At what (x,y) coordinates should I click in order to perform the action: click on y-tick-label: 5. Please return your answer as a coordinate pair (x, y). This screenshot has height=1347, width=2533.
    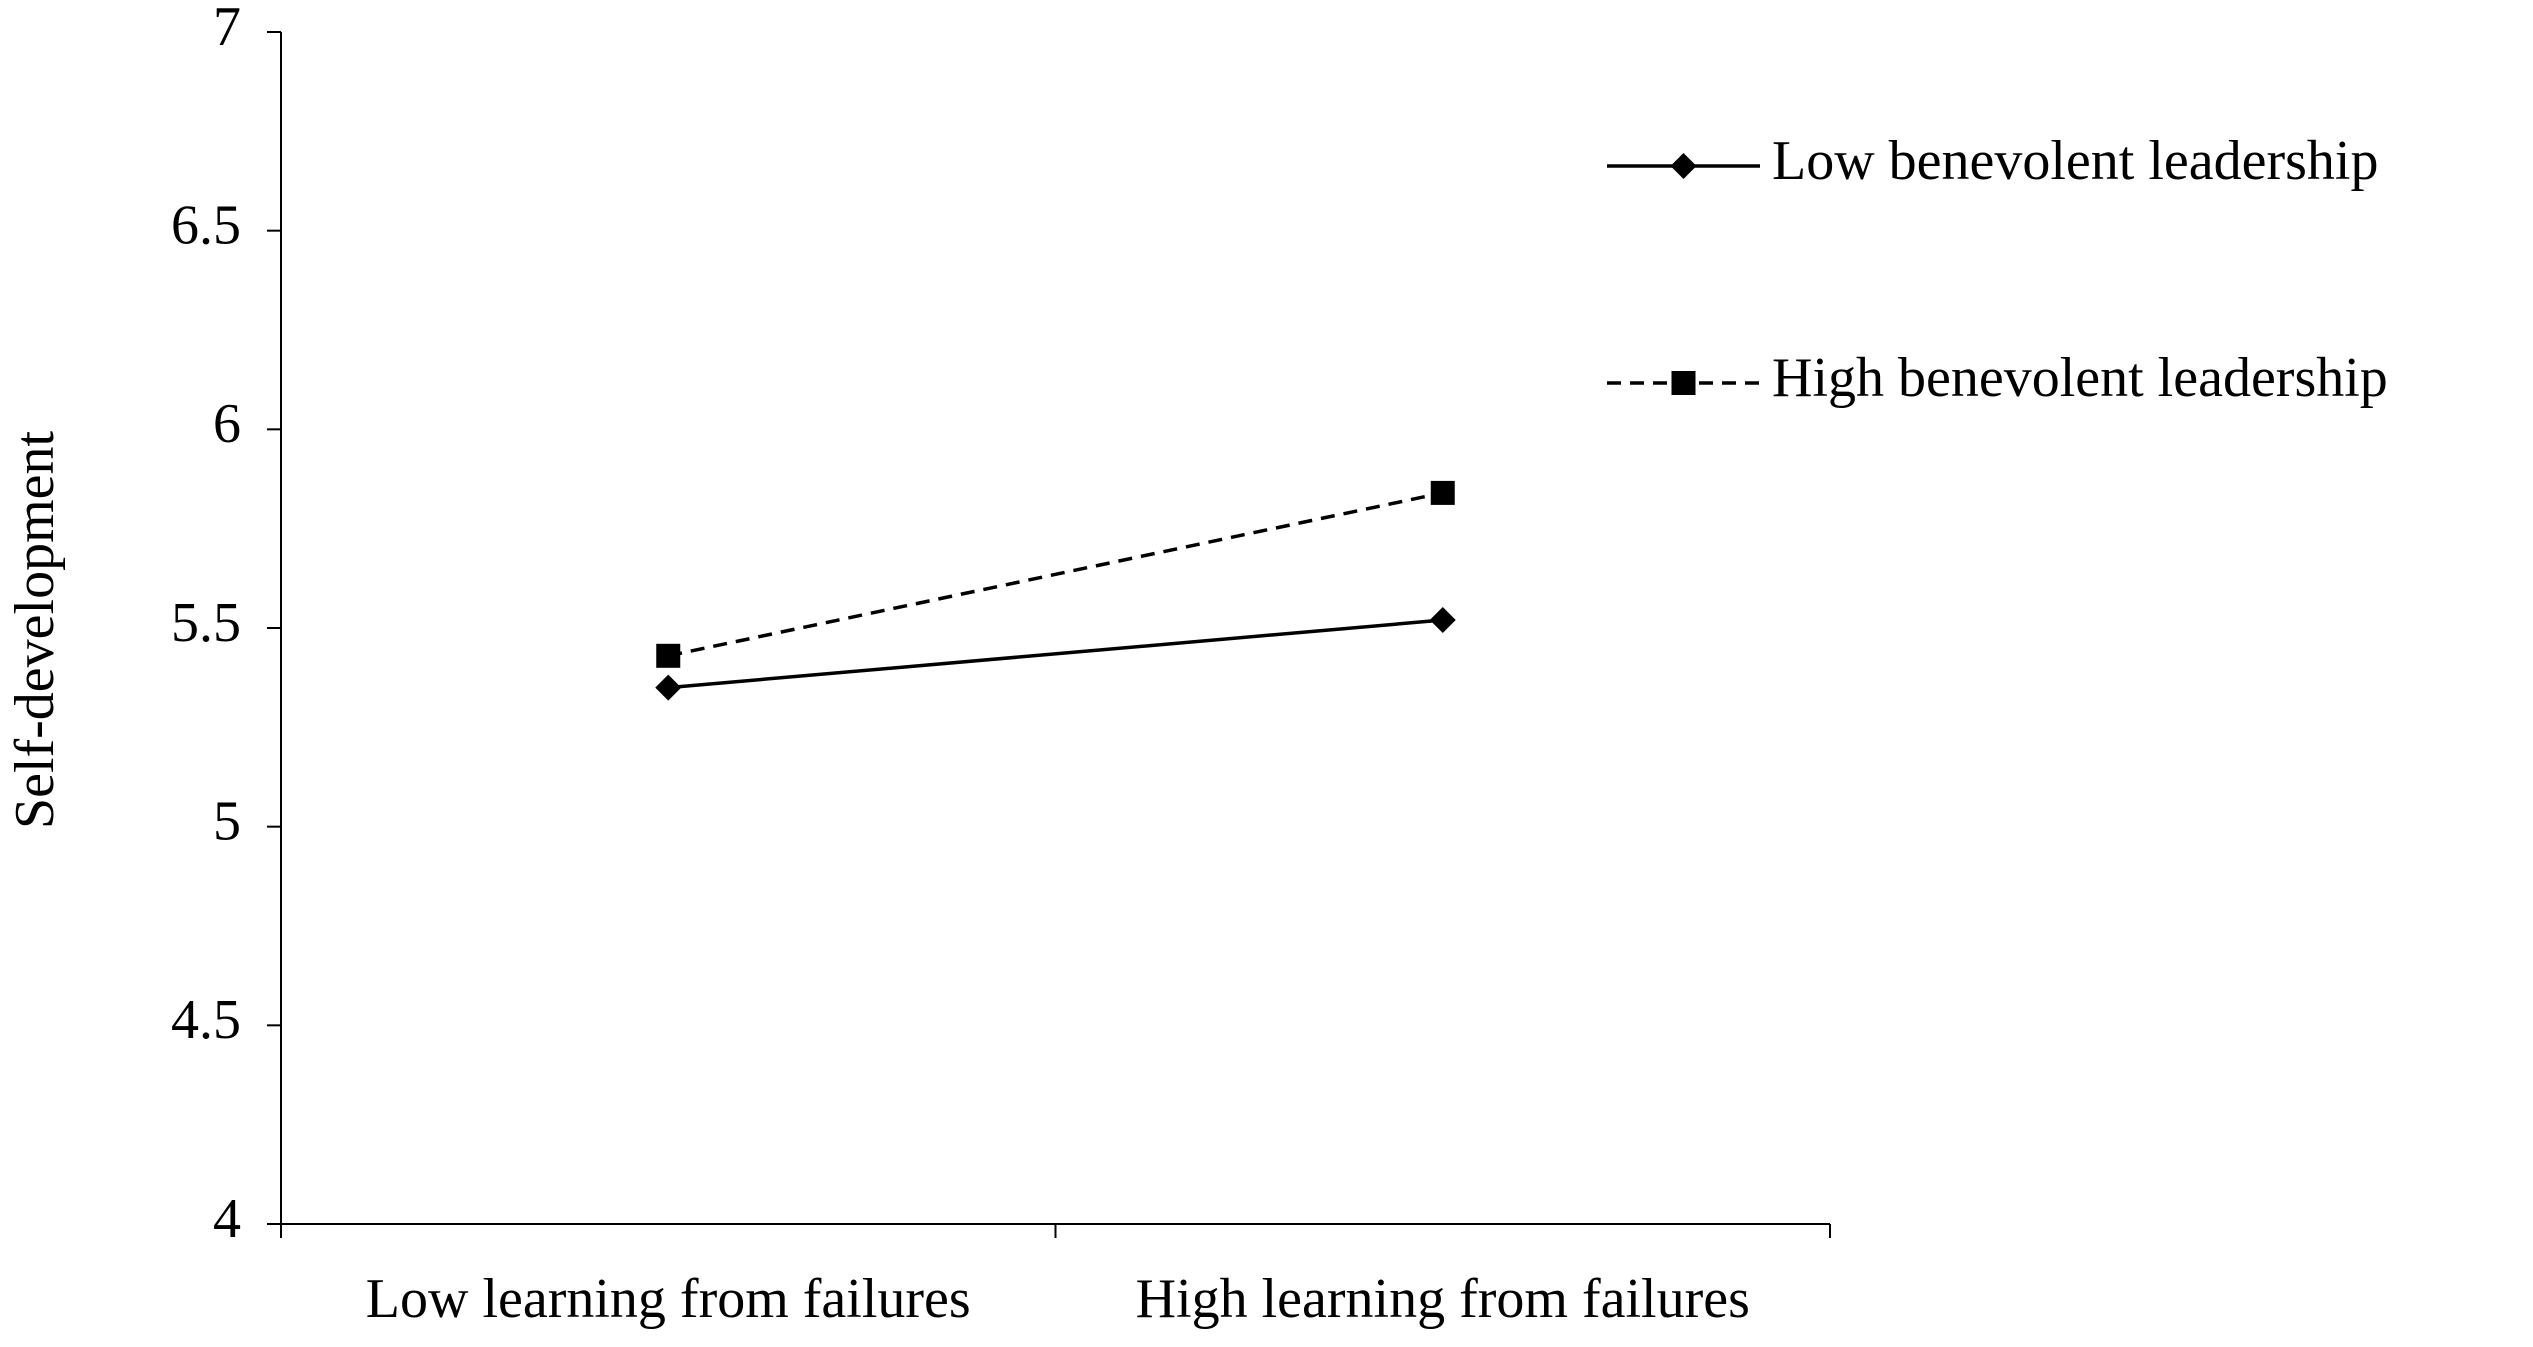
    Looking at the image, I should click on (227, 822).